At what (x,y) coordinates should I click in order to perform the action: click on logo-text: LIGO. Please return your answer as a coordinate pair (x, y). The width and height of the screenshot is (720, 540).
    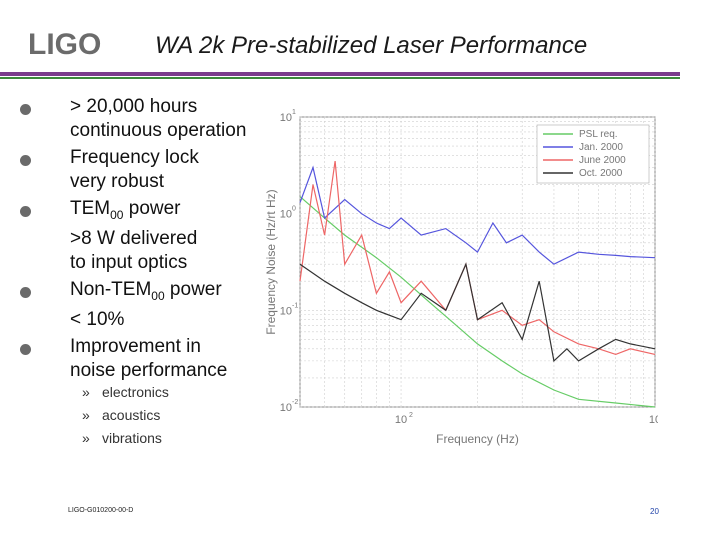
    Looking at the image, I should click on (65, 44).